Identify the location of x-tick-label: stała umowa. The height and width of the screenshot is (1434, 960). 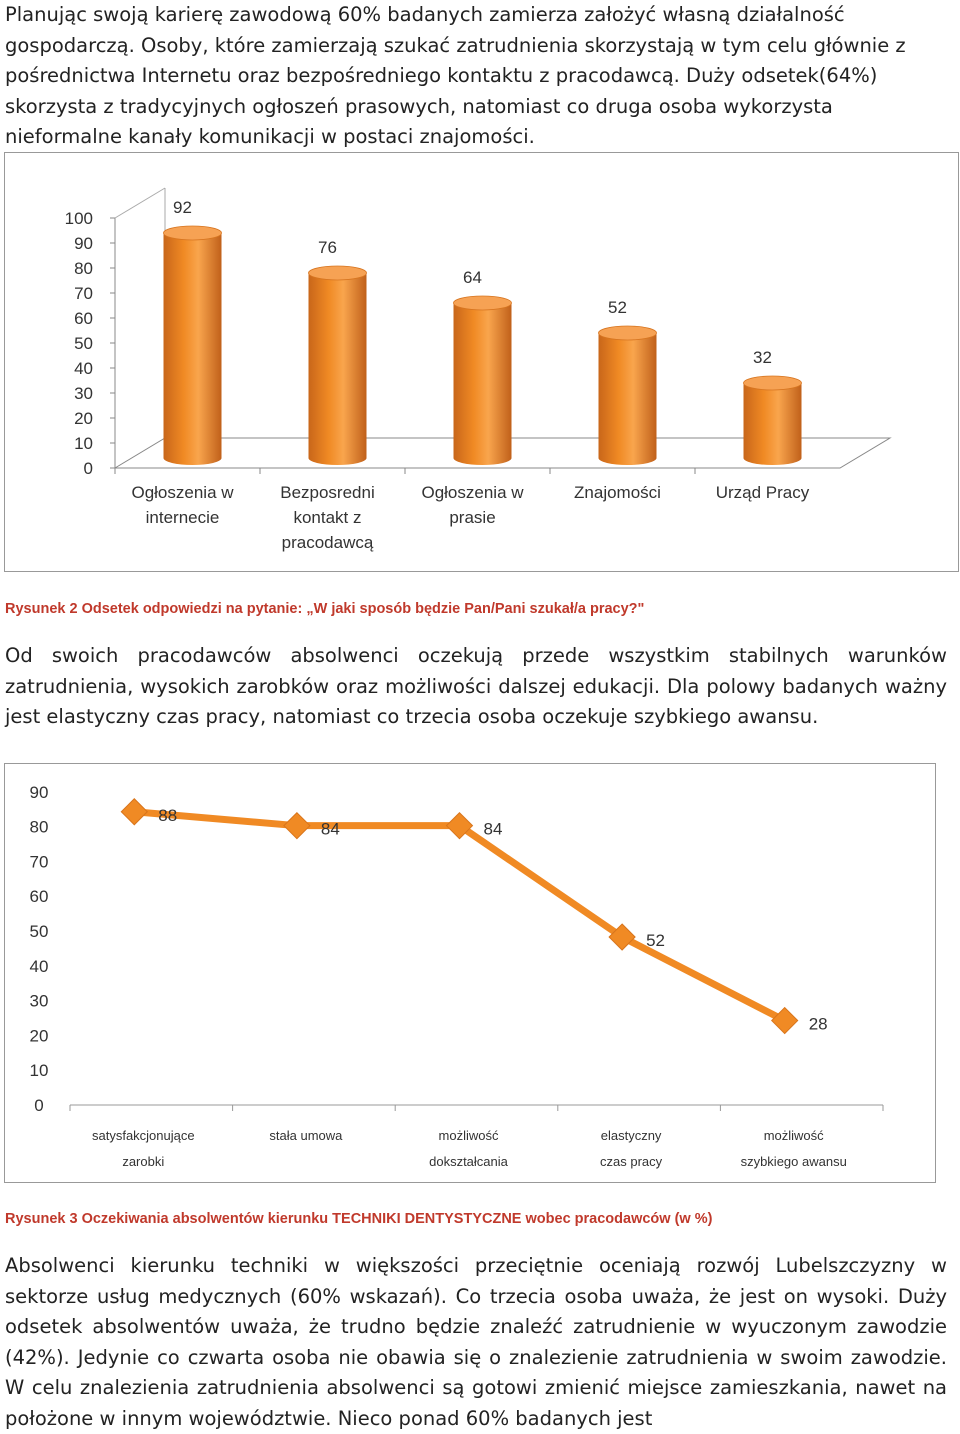
(306, 1135).